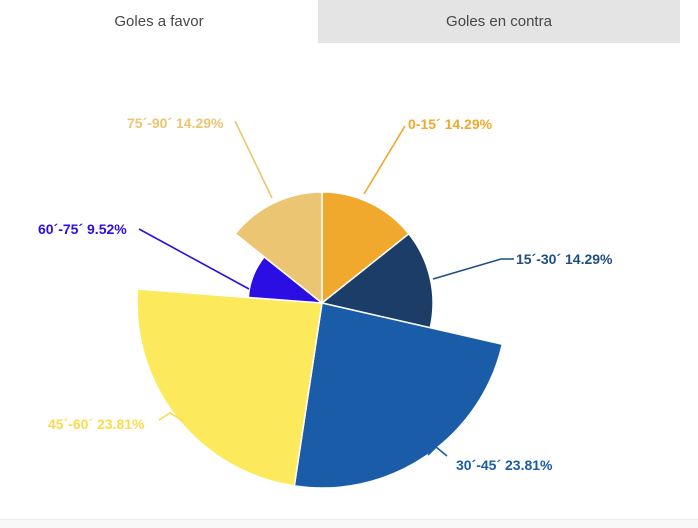  I want to click on tab-goles-en-contra: Goles en contra, so click(499, 21).